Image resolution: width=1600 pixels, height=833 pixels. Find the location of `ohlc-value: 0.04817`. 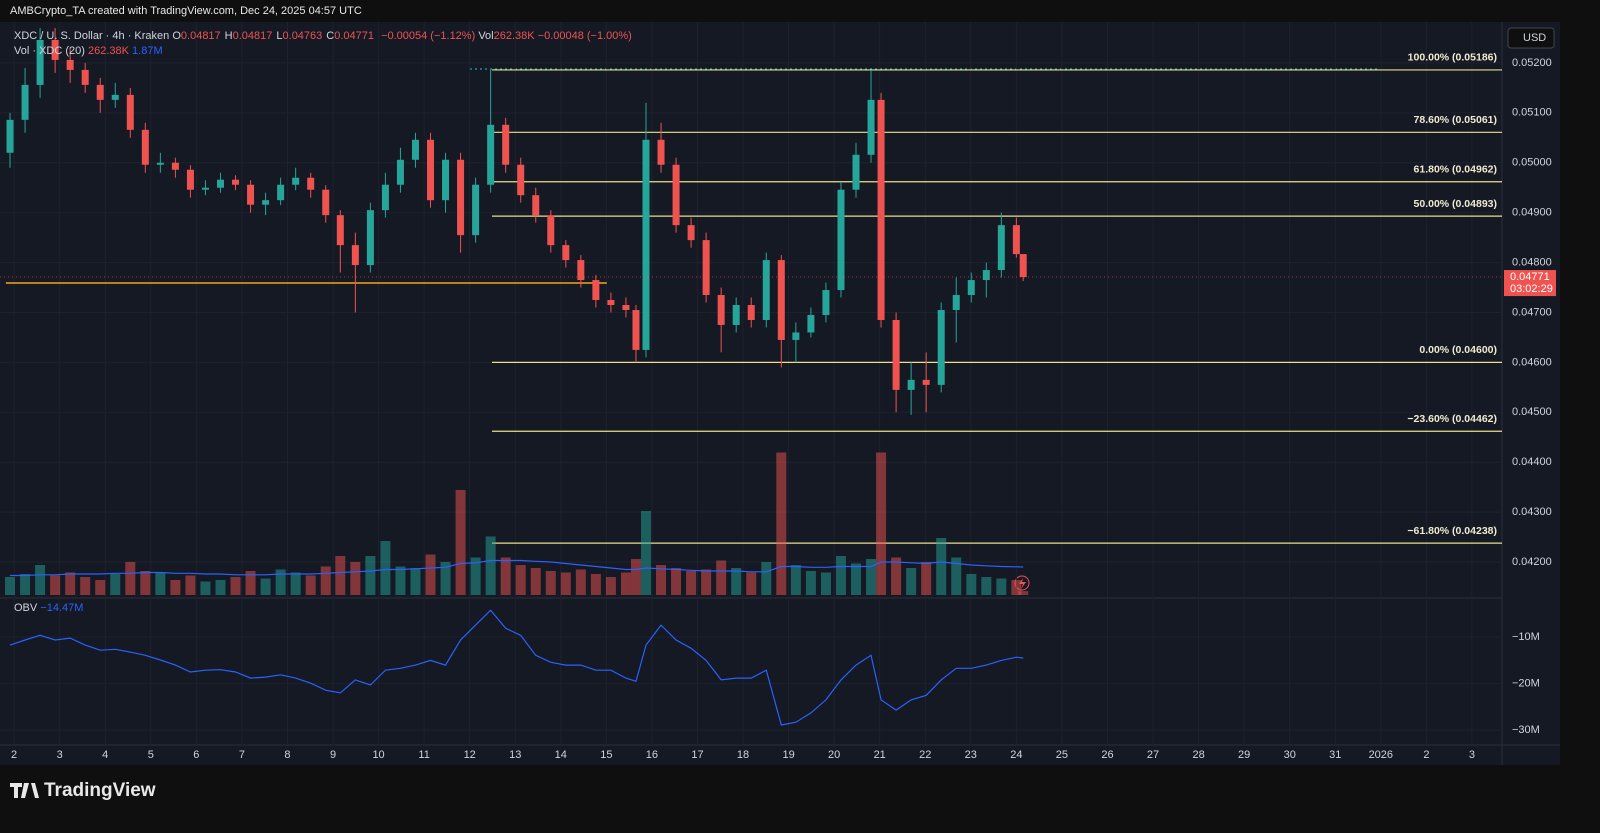

ohlc-value: 0.04817 is located at coordinates (252, 36).